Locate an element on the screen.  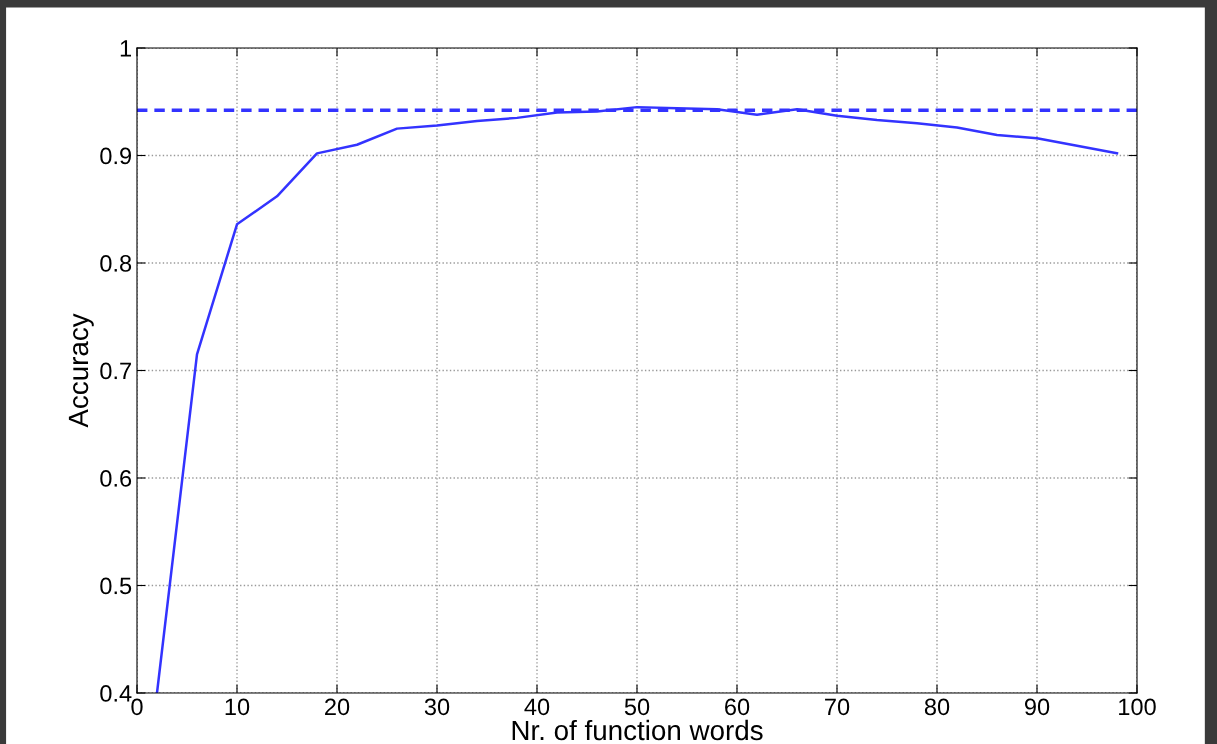
x-tick-label: 90 is located at coordinates (1037, 707).